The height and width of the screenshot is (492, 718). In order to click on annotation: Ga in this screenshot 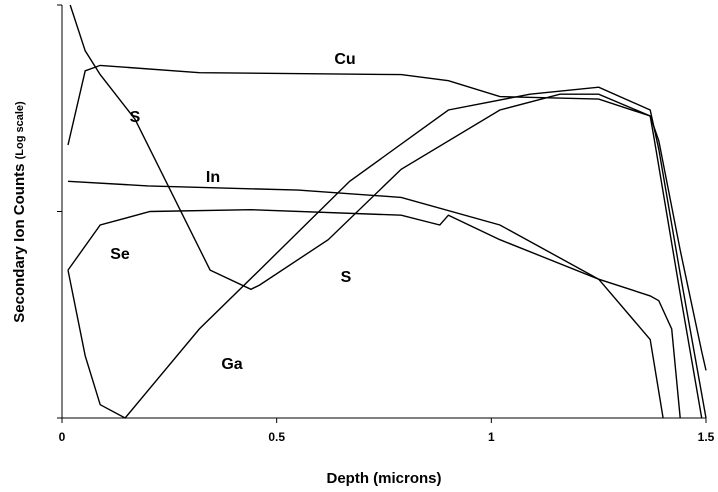, I will do `click(231, 364)`.